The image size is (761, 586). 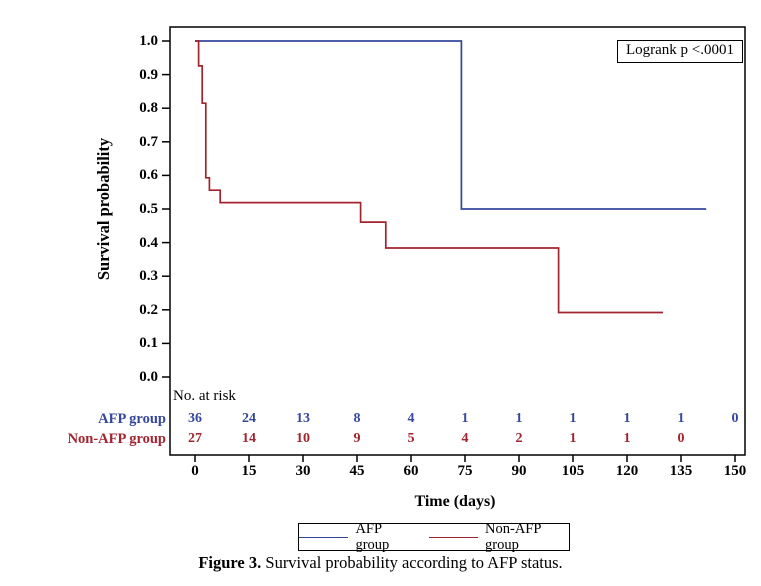 What do you see at coordinates (357, 418) in the screenshot?
I see `risk-count: 8` at bounding box center [357, 418].